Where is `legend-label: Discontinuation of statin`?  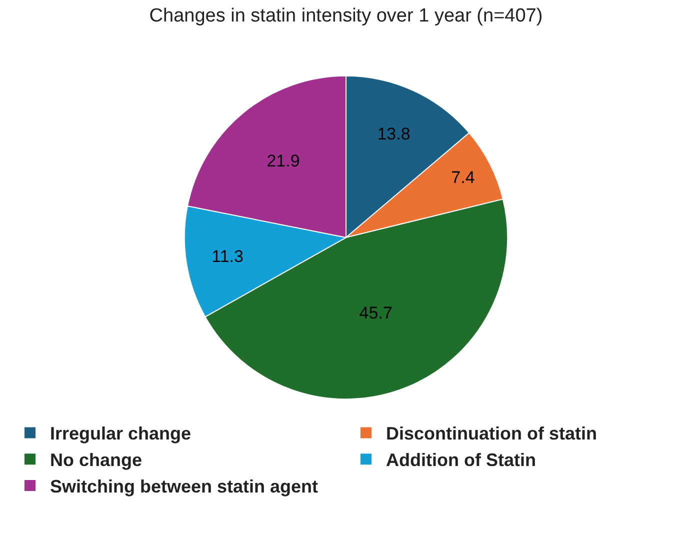 legend-label: Discontinuation of statin is located at coordinates (491, 434).